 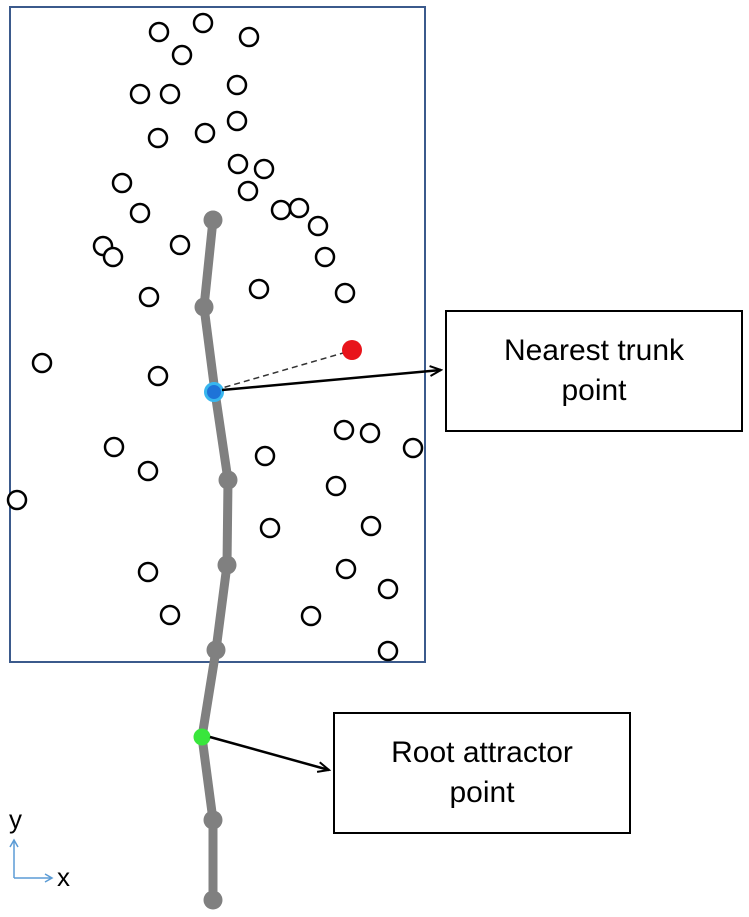 I want to click on x-axis-label: x, so click(x=63, y=877).